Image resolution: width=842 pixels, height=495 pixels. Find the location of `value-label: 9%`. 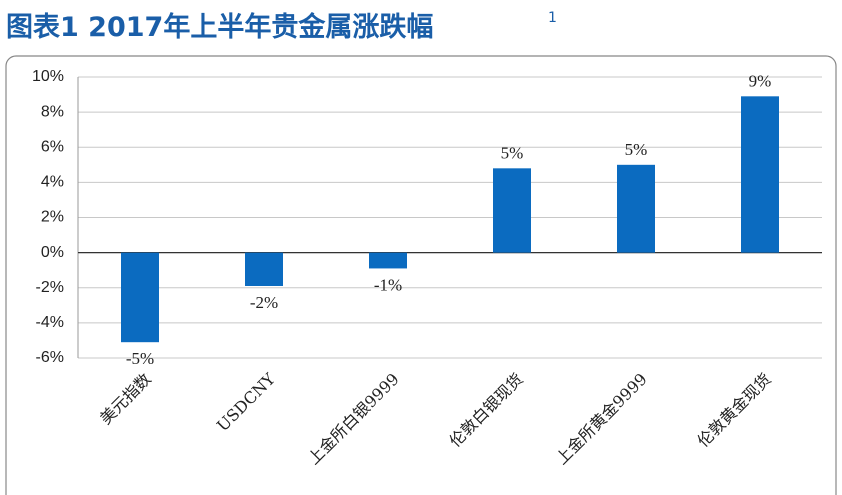

value-label: 9% is located at coordinates (760, 80).